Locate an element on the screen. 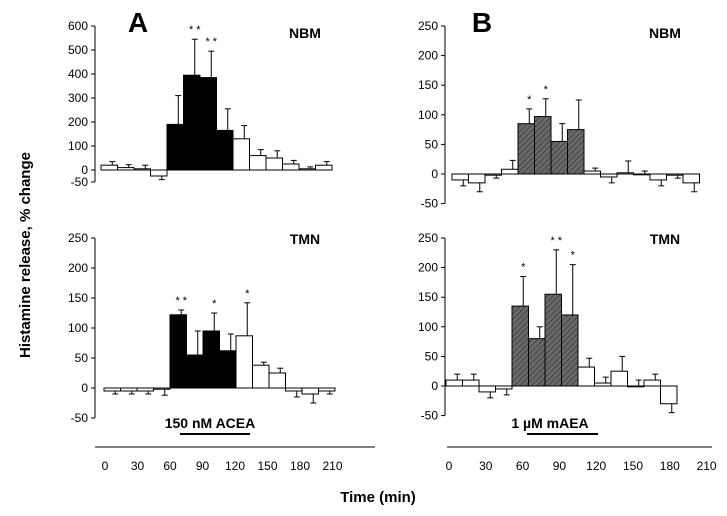 This screenshot has height=516, width=727. y-tick-label: 500 is located at coordinates (78, 50).